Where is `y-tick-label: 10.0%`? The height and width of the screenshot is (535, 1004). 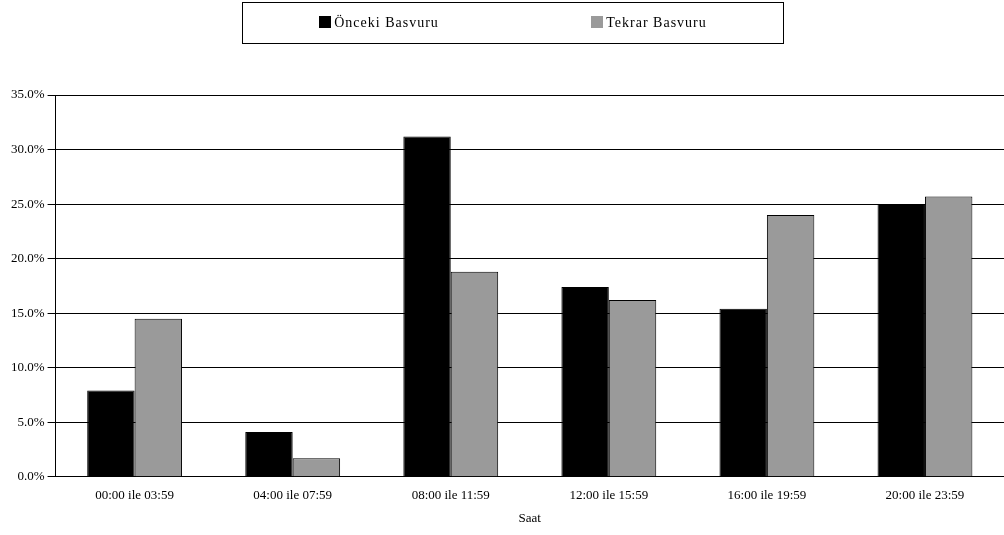
y-tick-label: 10.0% is located at coordinates (27, 367).